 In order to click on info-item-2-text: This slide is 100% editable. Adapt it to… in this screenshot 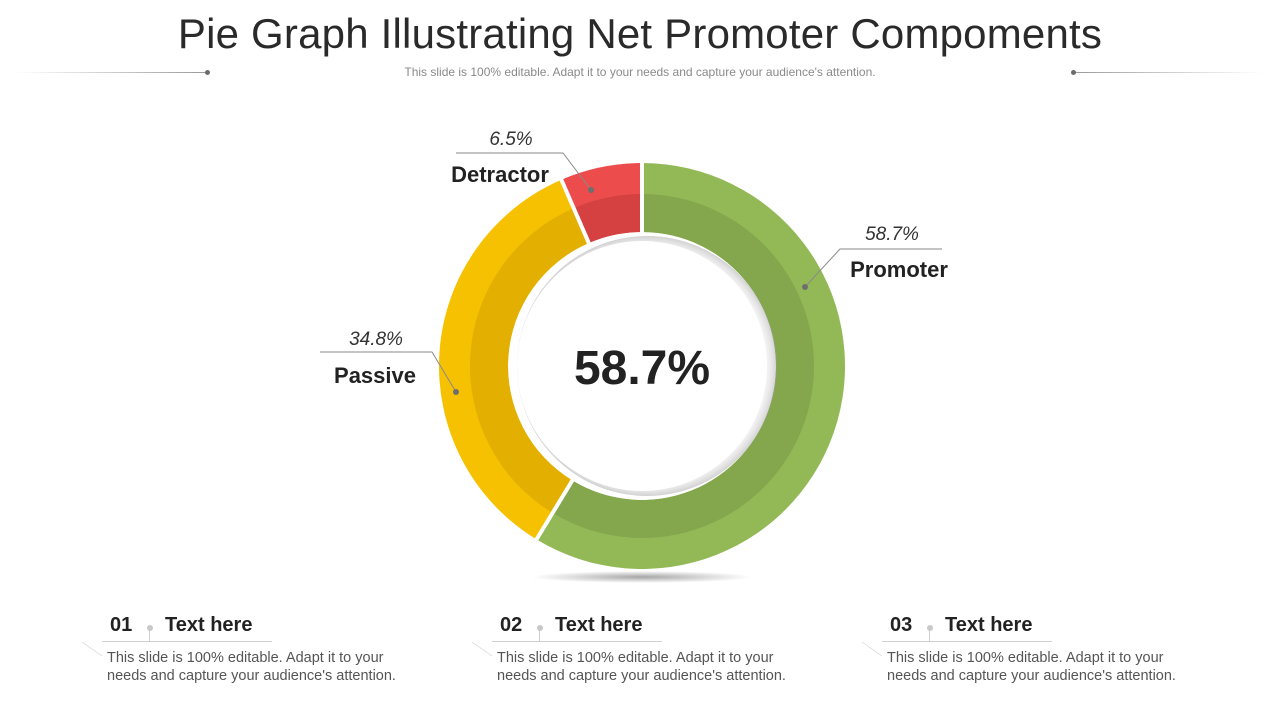, I will do `click(641, 667)`.